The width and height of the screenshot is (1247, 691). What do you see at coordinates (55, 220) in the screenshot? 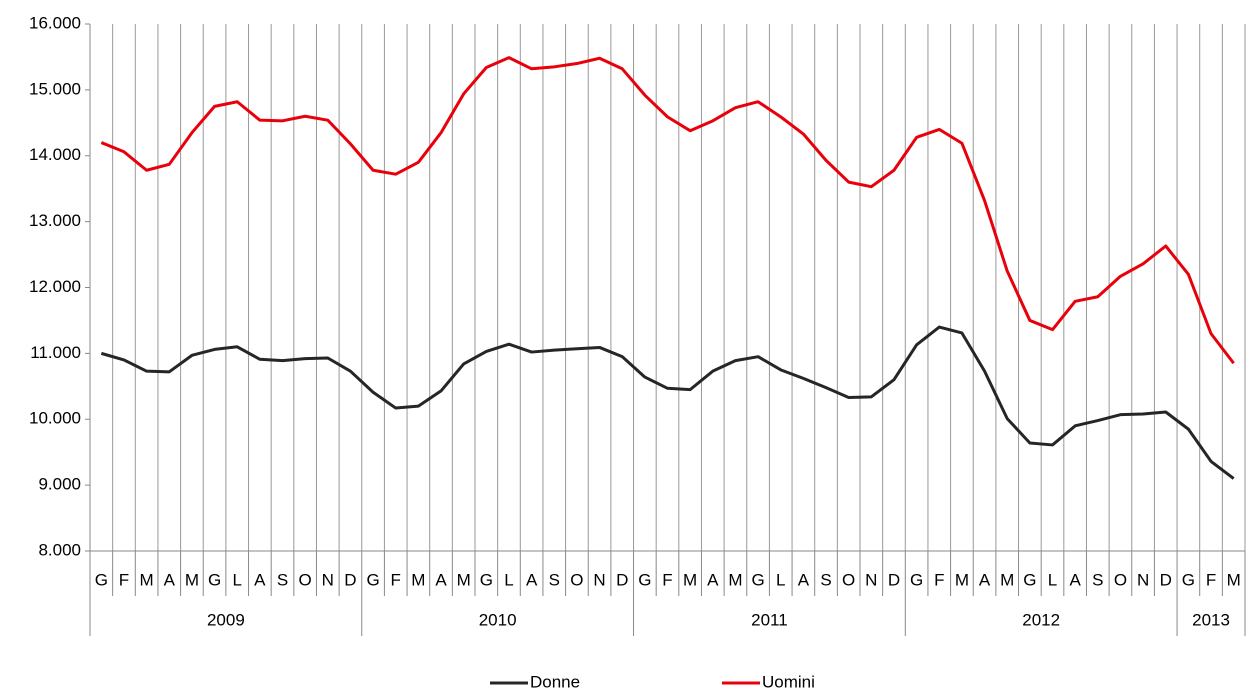
I see `y-tick-label: 13.000` at bounding box center [55, 220].